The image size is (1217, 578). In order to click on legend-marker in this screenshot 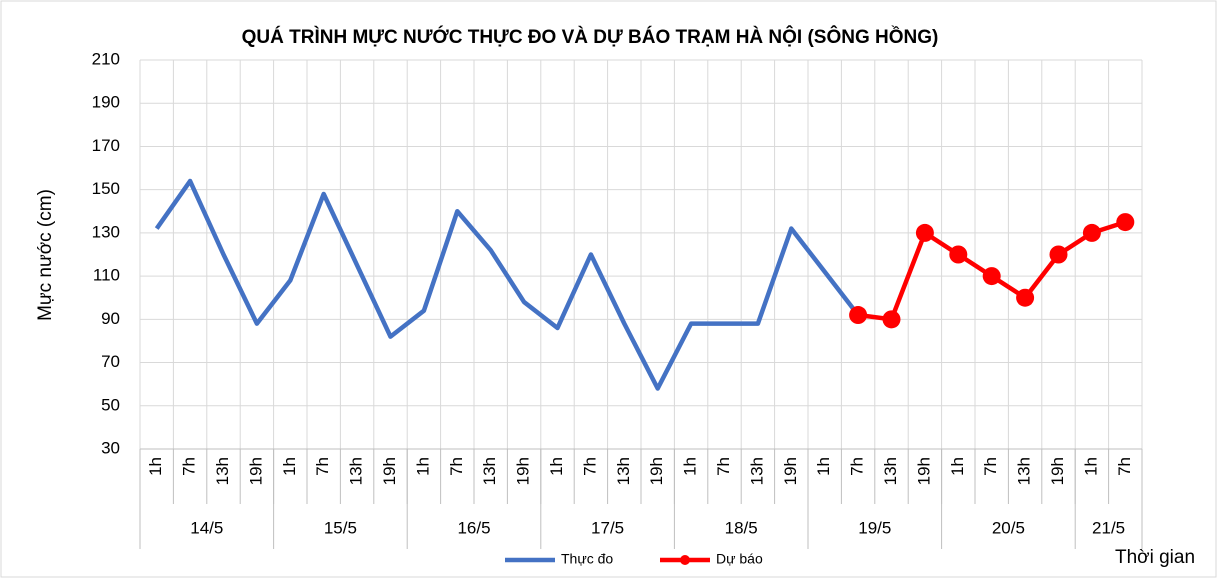, I will do `click(685, 560)`.